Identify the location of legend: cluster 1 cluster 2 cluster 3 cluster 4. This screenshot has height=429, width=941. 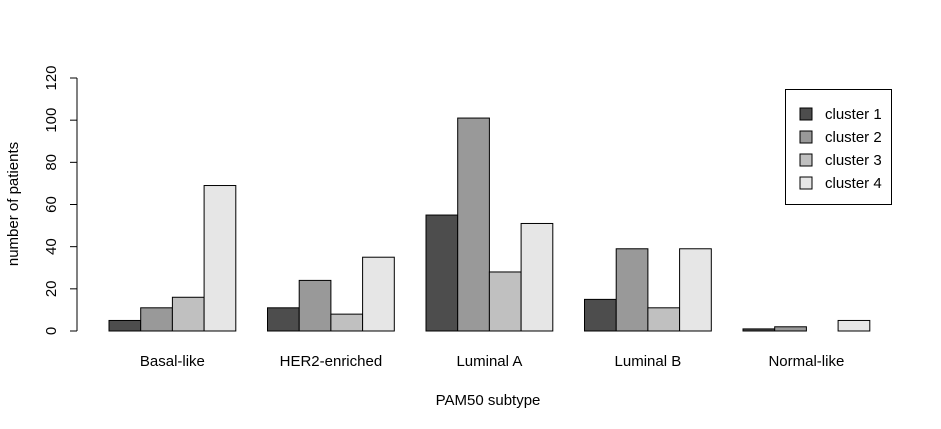
(838, 147).